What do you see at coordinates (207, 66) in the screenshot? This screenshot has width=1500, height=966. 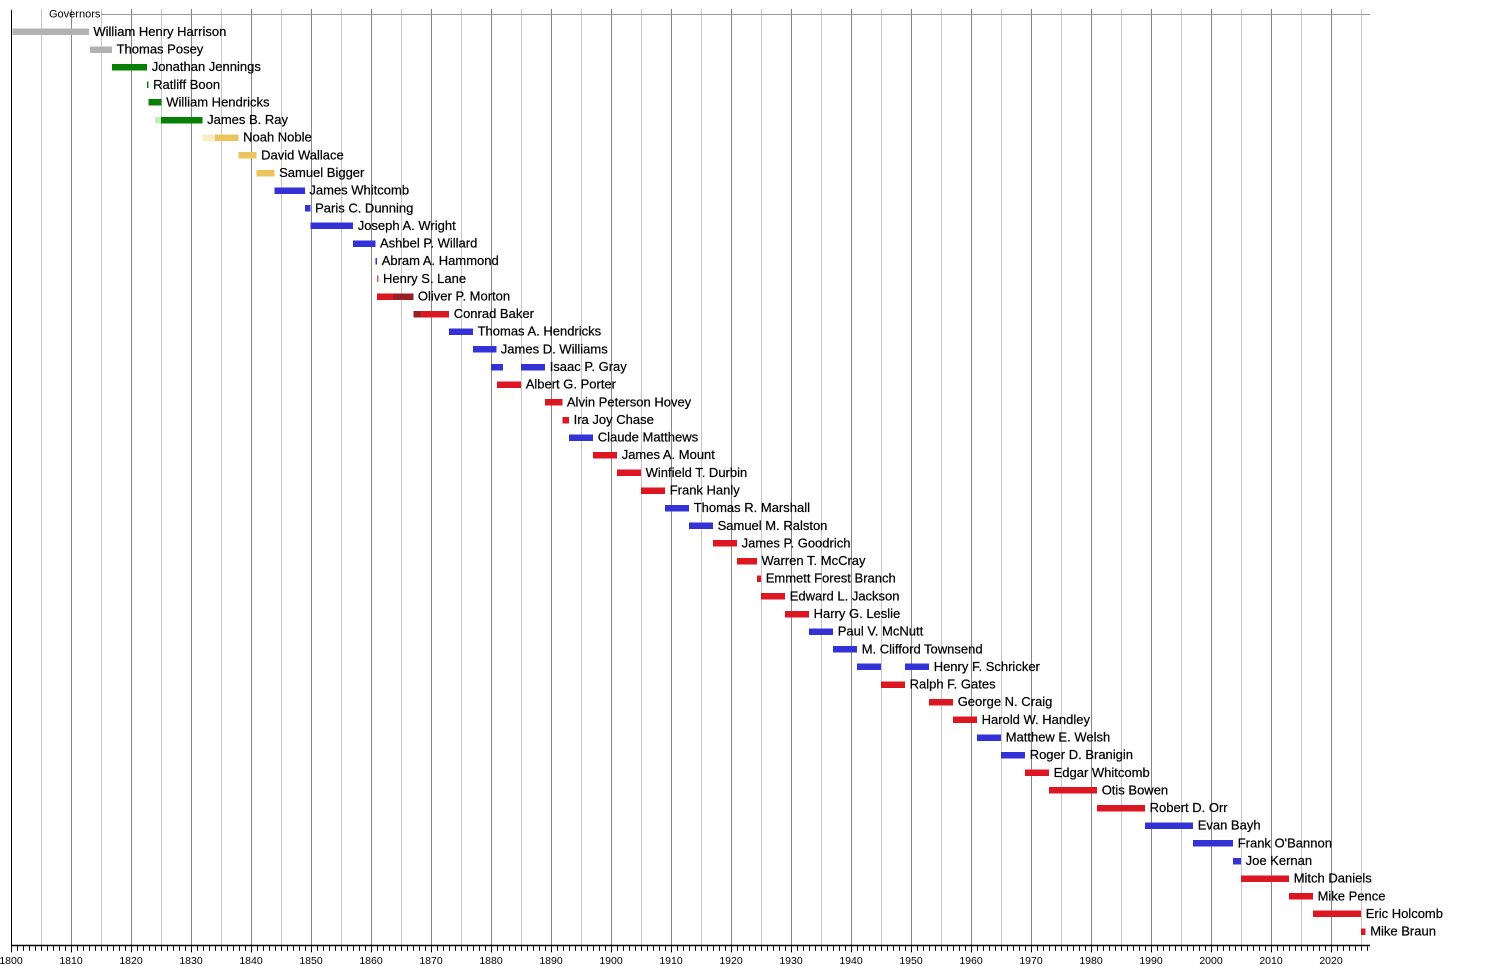 I see `svg-text: Jonathan Jennings` at bounding box center [207, 66].